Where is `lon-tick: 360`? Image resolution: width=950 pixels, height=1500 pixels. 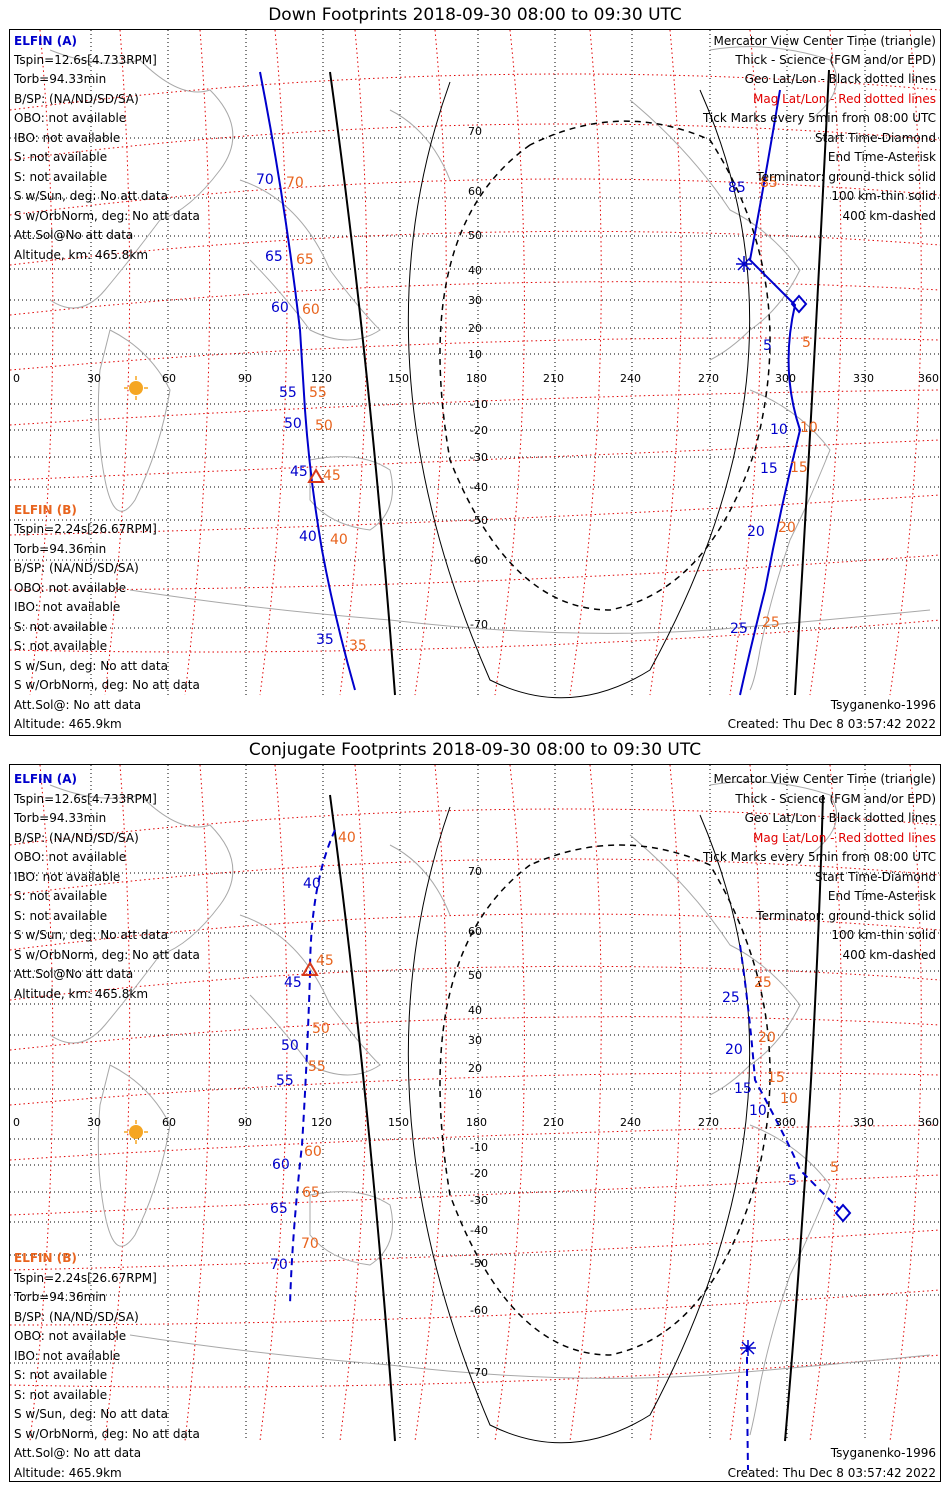
lon-tick: 360 is located at coordinates (928, 1122).